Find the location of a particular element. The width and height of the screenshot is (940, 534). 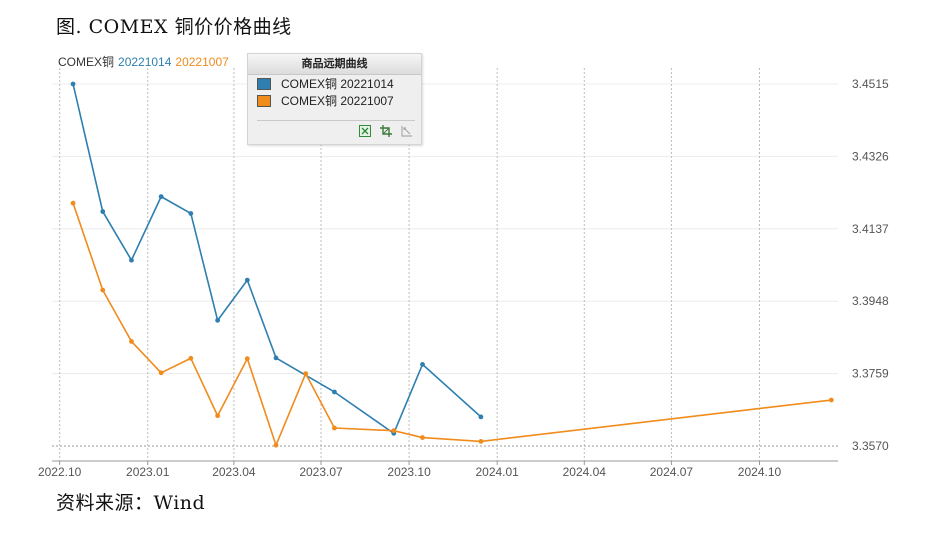

legend-panel-title: 商品远期曲线 is located at coordinates (334, 64).